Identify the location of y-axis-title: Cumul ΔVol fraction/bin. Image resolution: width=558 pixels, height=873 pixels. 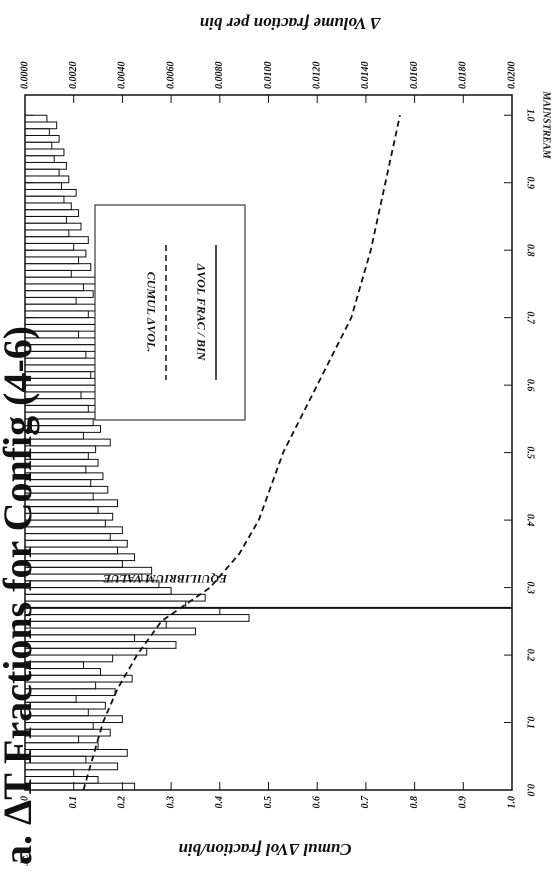
(264, 849).